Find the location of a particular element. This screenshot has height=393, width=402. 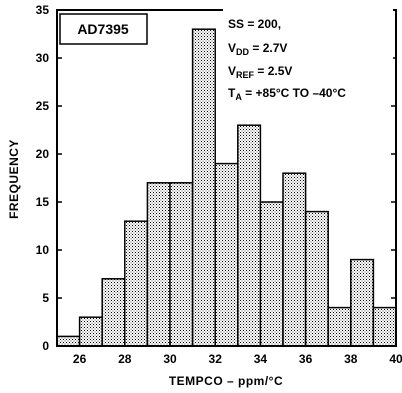

x-axis-title: TEMPCO – ppm/°C is located at coordinates (226, 381).